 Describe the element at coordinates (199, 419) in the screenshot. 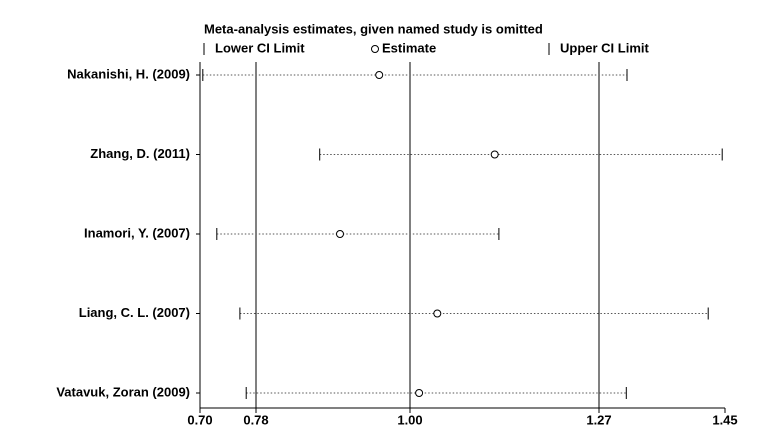

I see `x-tick-label: 0.70` at that location.